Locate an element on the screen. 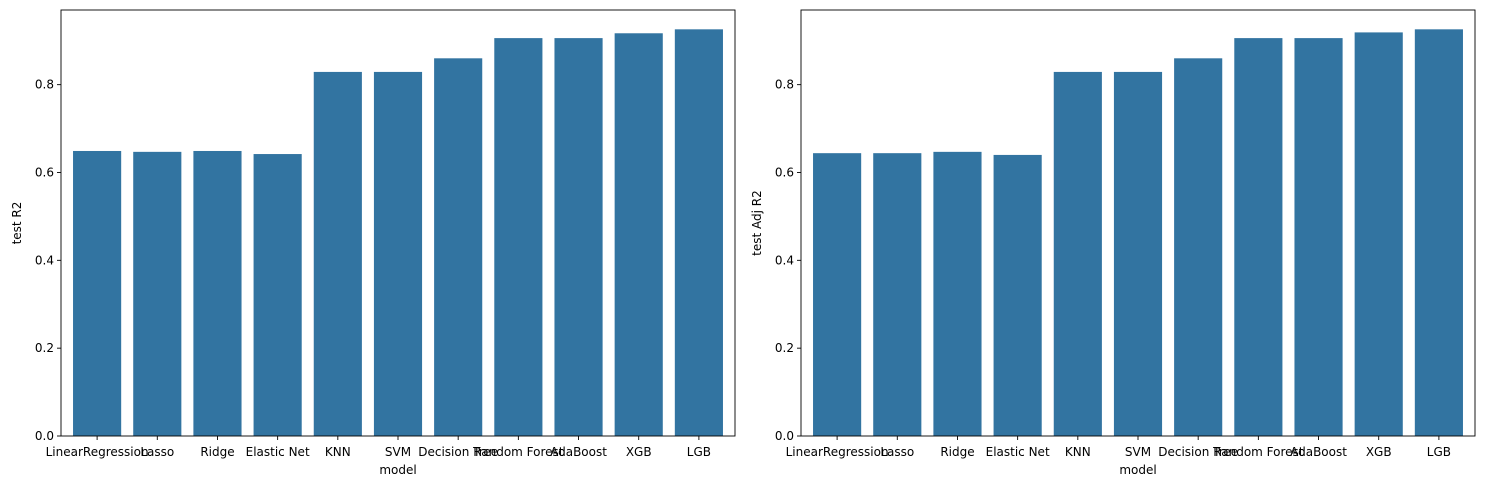 The height and width of the screenshot is (490, 1489). y-axis-label: test Adj R2 is located at coordinates (757, 223).